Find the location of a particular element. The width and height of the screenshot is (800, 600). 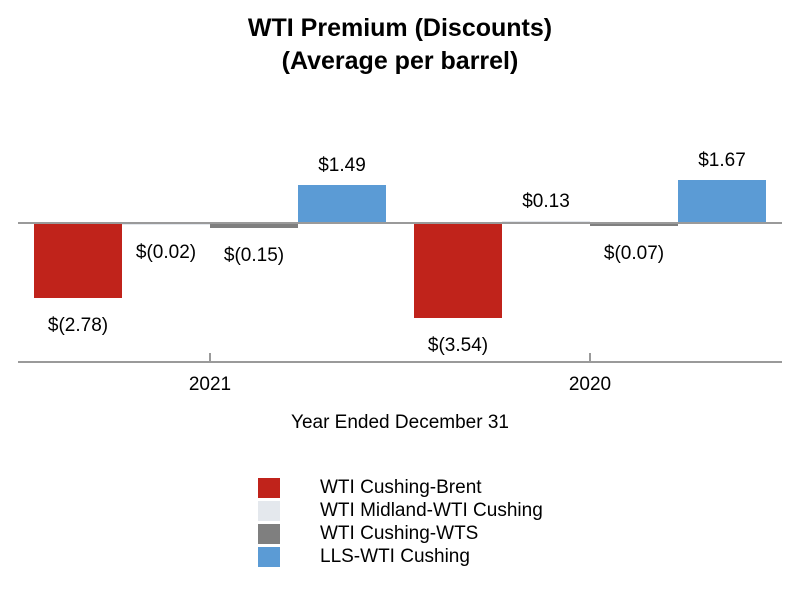

bar-value-label-wti-cushing-wts-2021: $(0.15) is located at coordinates (254, 255).